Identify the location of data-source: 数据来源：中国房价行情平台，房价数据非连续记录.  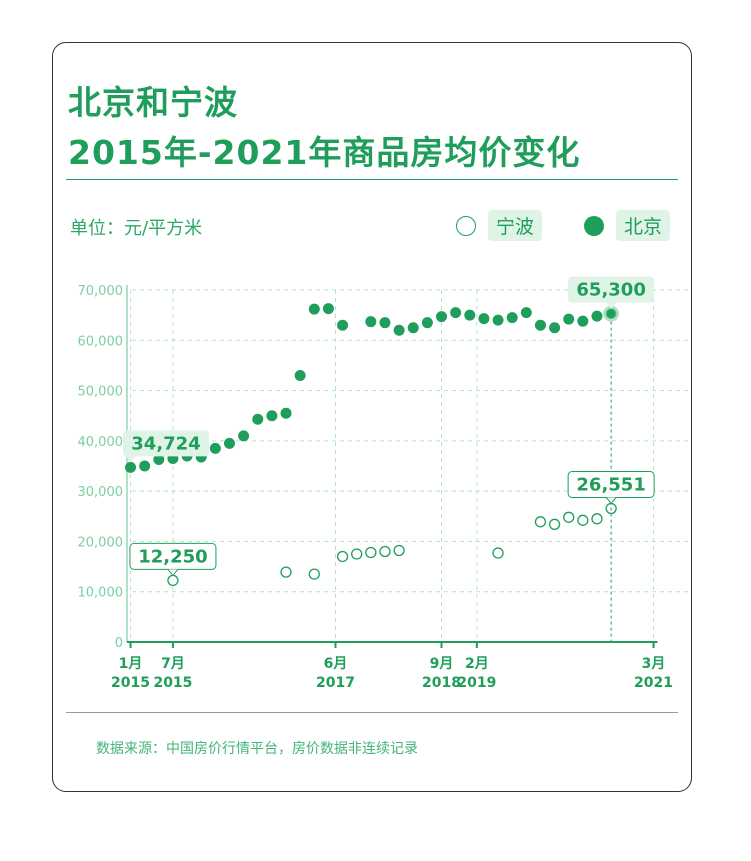
(257, 749).